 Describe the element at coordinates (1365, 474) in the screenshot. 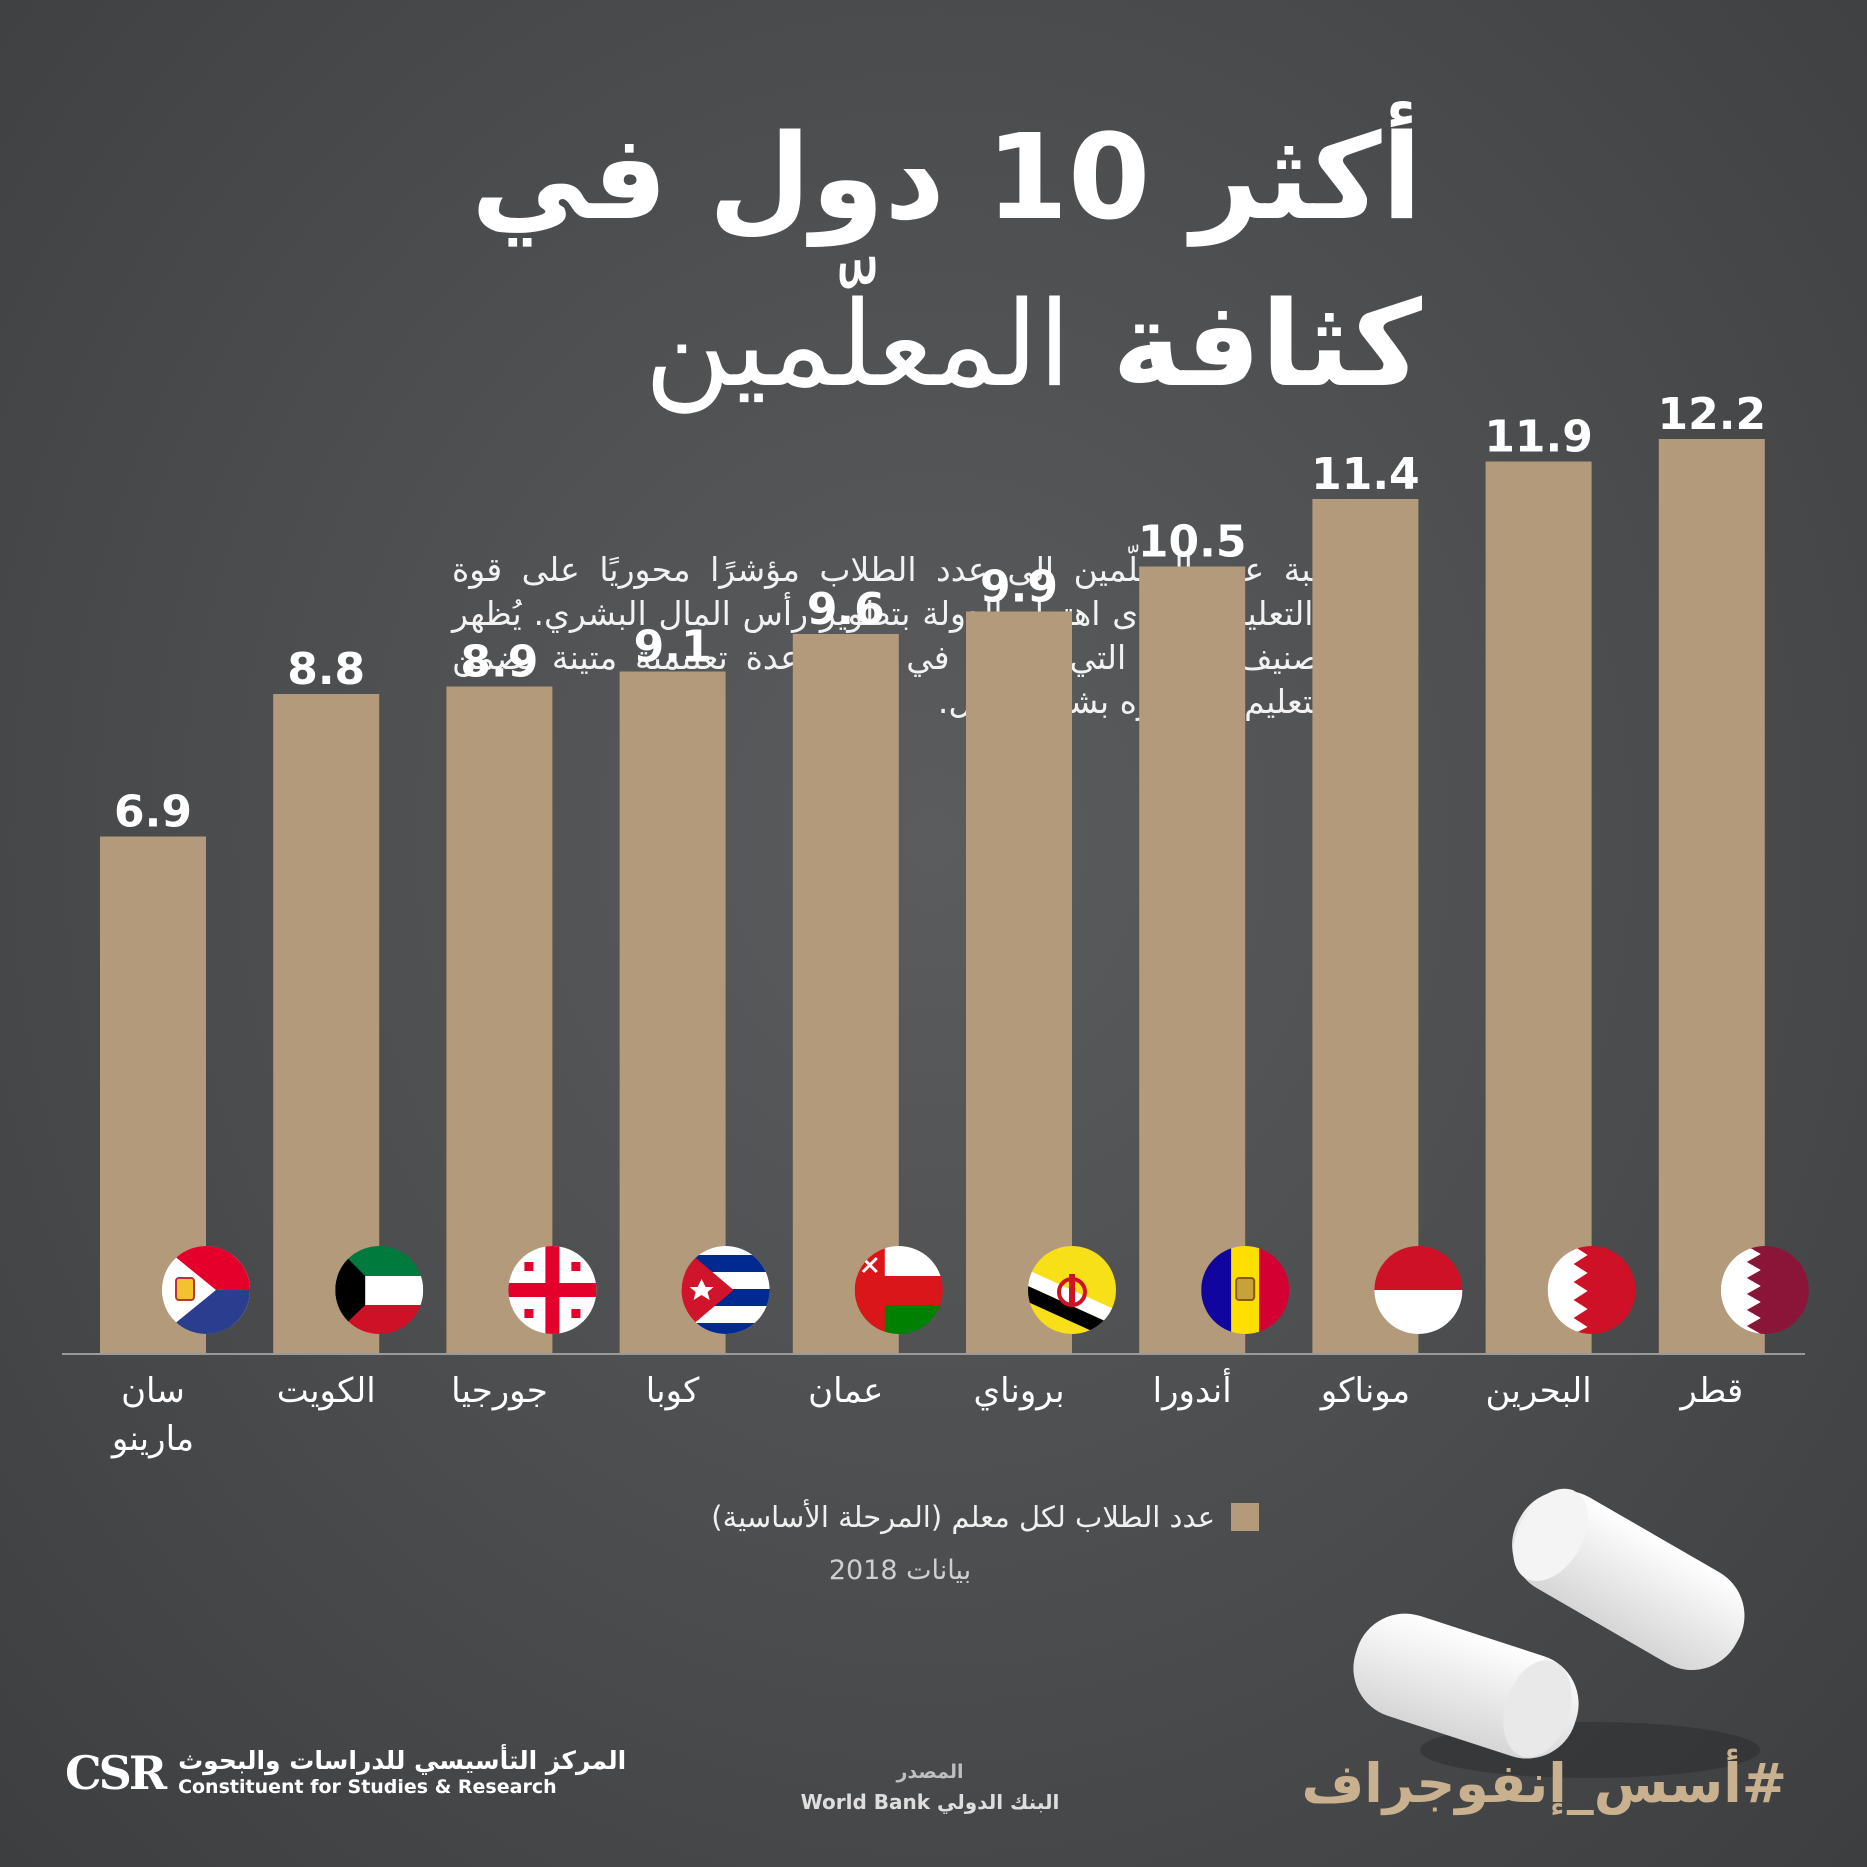

I see `bar-value-label-7: 11.4` at that location.